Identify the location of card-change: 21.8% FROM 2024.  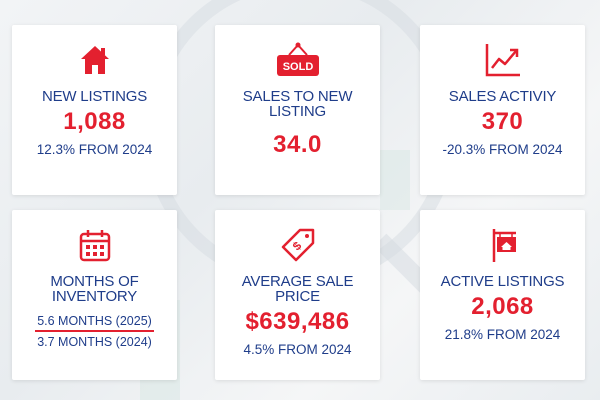
(502, 334).